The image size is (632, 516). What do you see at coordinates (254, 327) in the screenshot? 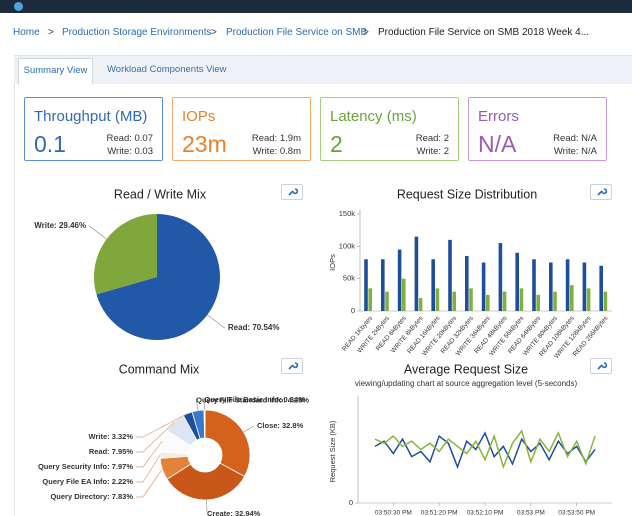
I see `slice-label: Read: 70.54%` at bounding box center [254, 327].